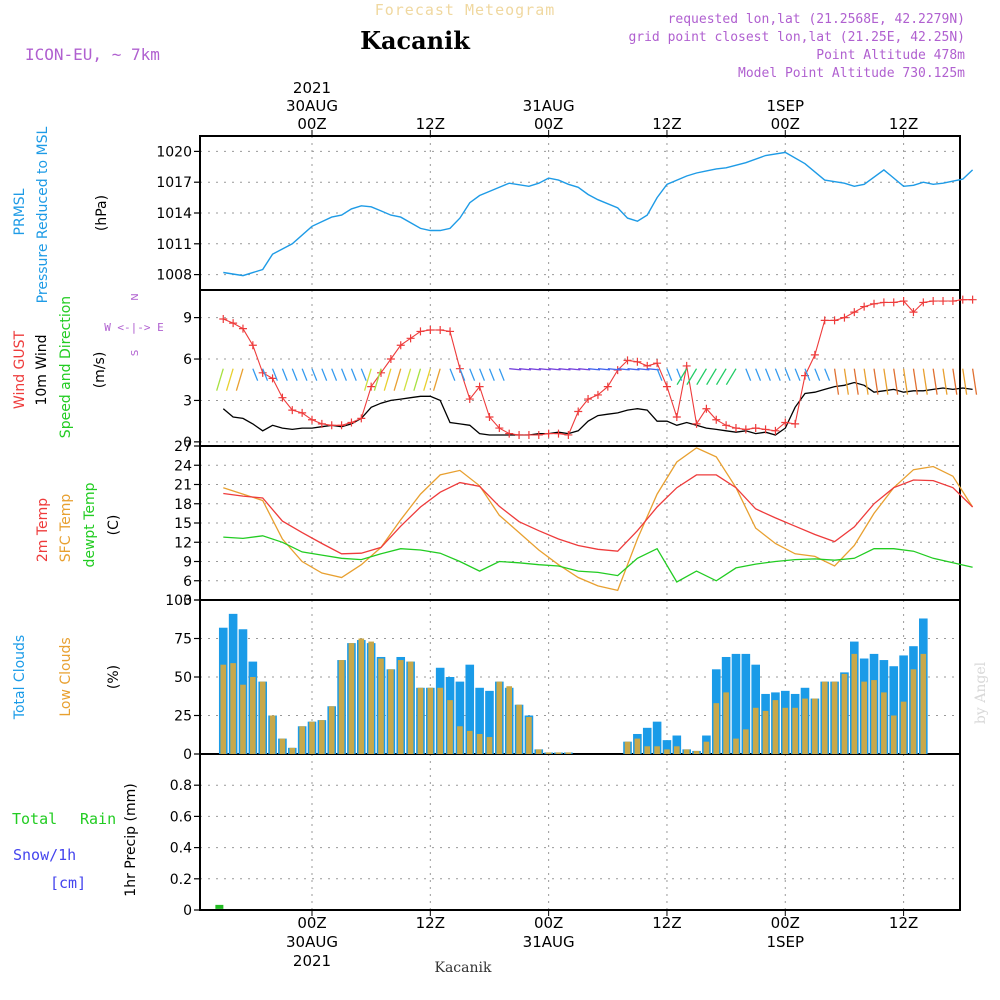  What do you see at coordinates (567, 524) in the screenshot?
I see `panel-2: 3 6 9 12 15 18 21 24 27` at bounding box center [567, 524].